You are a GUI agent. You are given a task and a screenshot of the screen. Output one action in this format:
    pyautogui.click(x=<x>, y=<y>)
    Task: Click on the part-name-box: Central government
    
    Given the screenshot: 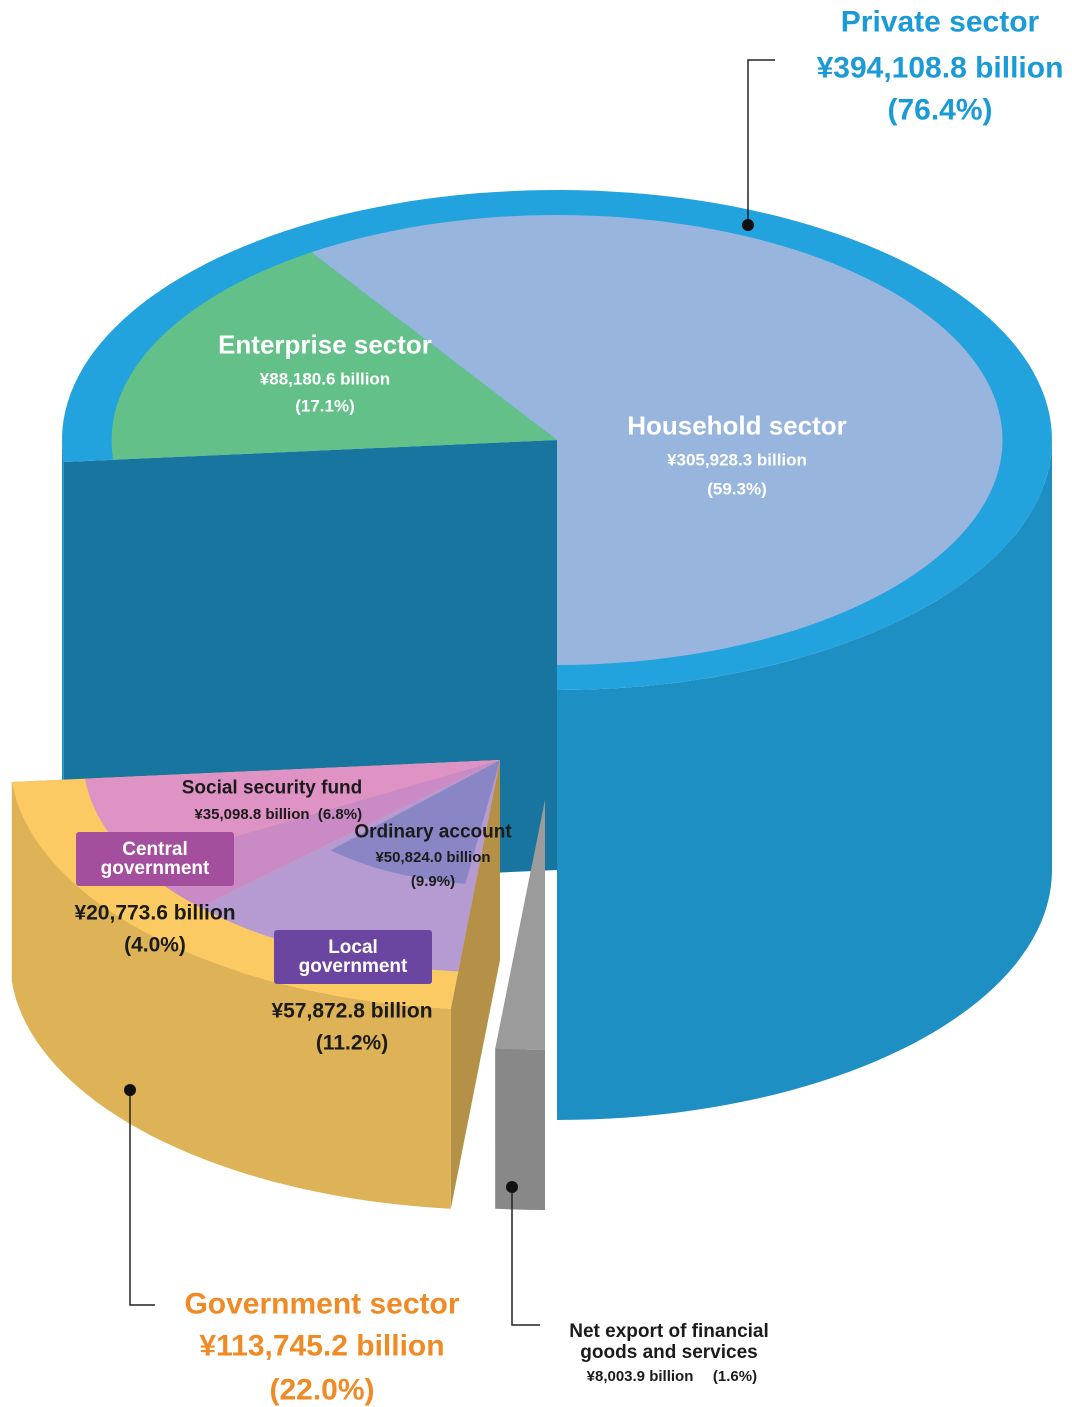 What is the action you would take?
    pyautogui.click(x=155, y=859)
    